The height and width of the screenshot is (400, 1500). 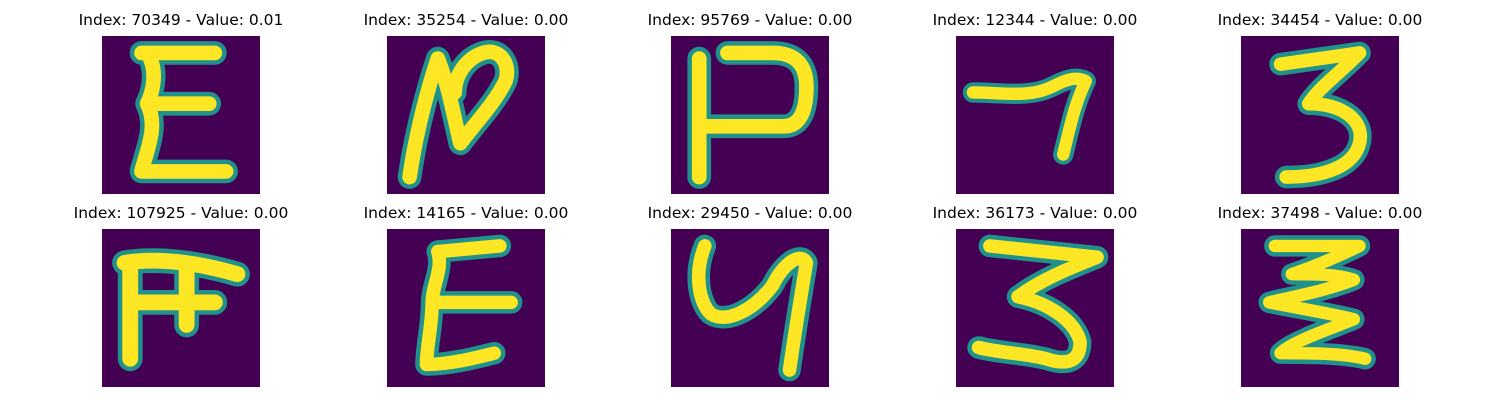 What do you see at coordinates (466, 20) in the screenshot?
I see `panel-title: Index: 35254 - Value: 0.00` at bounding box center [466, 20].